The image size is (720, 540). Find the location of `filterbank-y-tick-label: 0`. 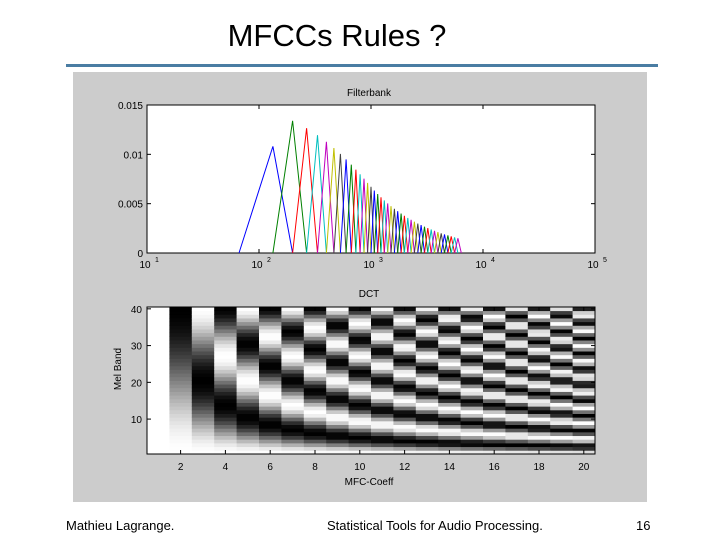

filterbank-y-tick-label: 0 is located at coordinates (140, 254).